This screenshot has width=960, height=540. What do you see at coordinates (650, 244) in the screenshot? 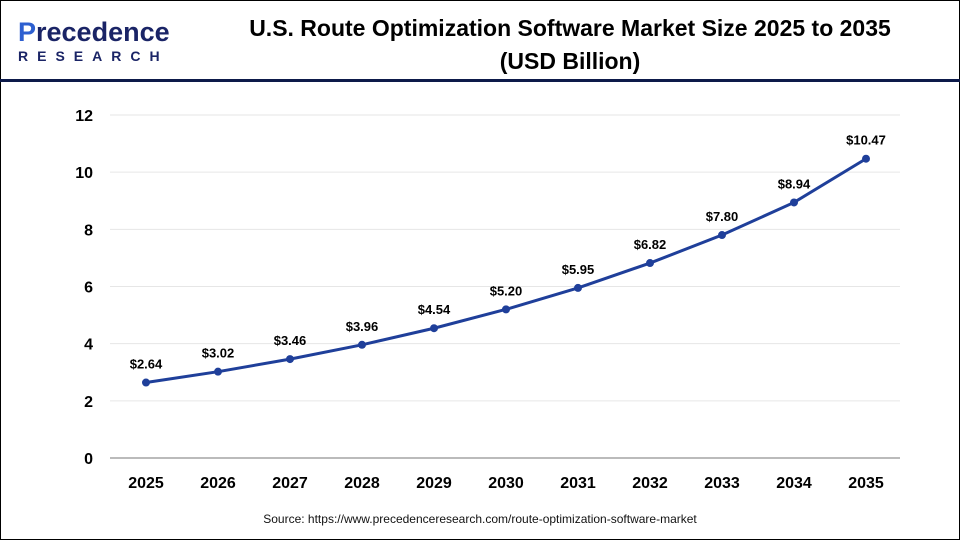
I see `data-label: $6.82` at bounding box center [650, 244].